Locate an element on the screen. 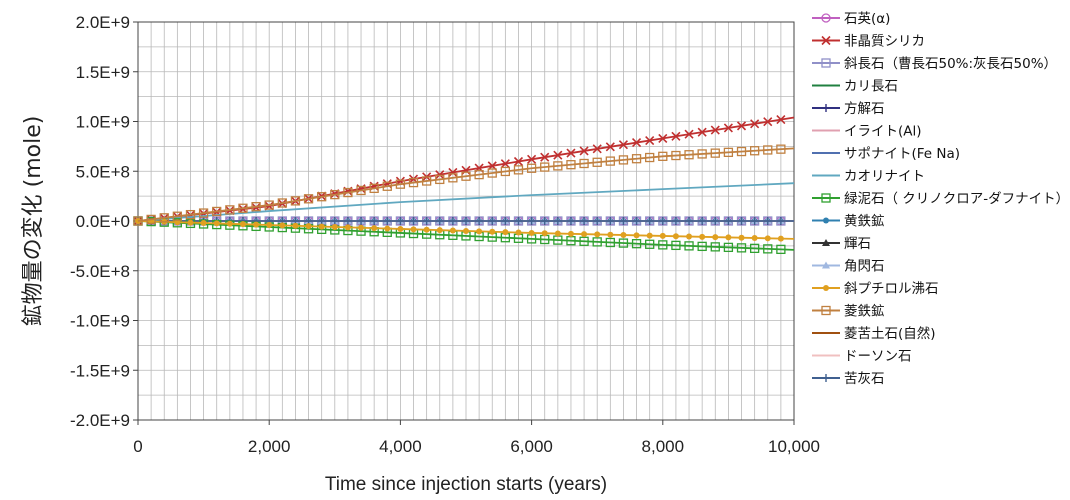 The height and width of the screenshot is (500, 1070). y-tick-label: -5.0E+8 is located at coordinates (100, 271).